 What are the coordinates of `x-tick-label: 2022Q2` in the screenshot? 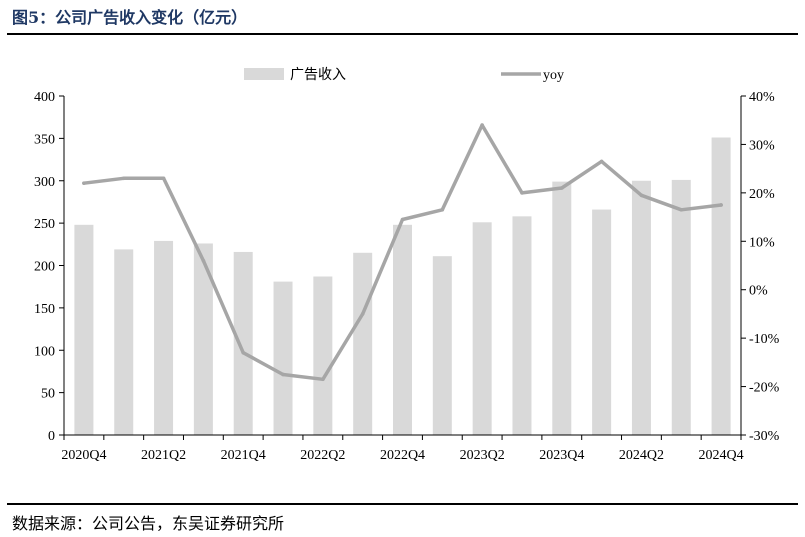 It's located at (322, 455).